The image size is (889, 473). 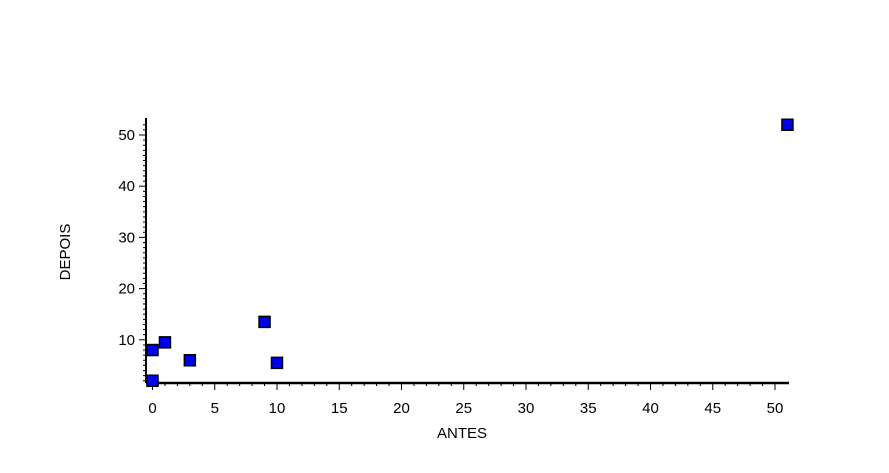 I want to click on y-tick-label: 40, so click(x=126, y=186).